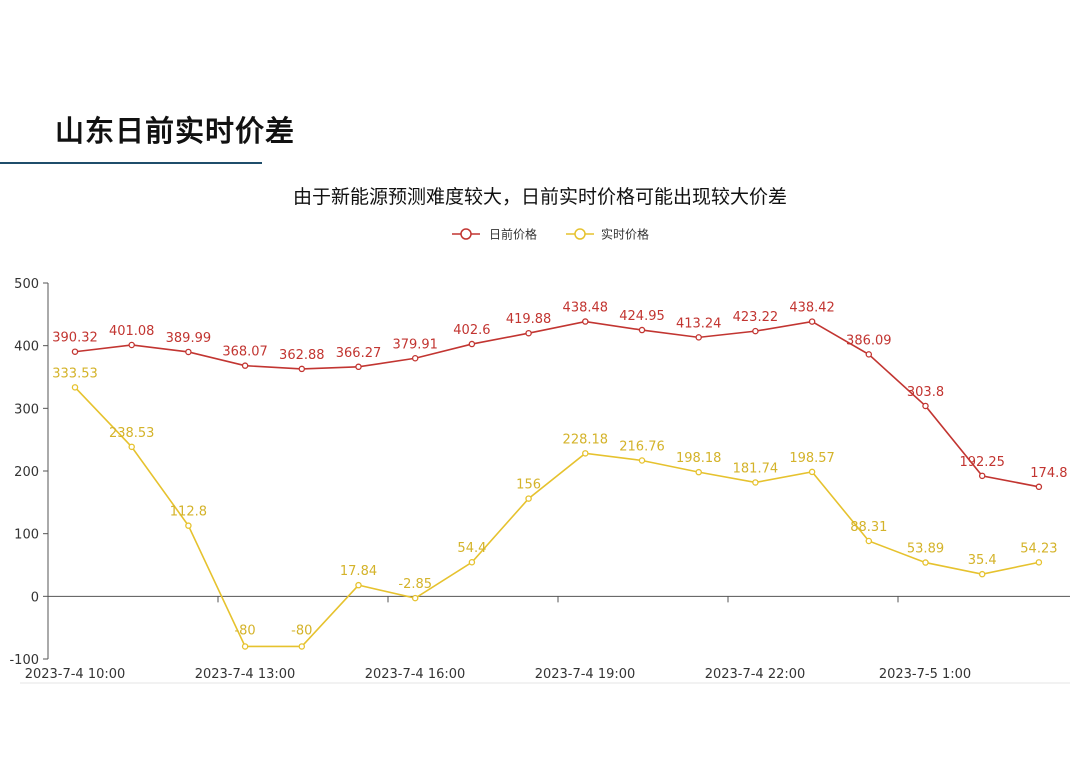 The width and height of the screenshot is (1080, 764). What do you see at coordinates (245, 674) in the screenshot?
I see `x-tick-label: 2023-7-4 13:00` at bounding box center [245, 674].